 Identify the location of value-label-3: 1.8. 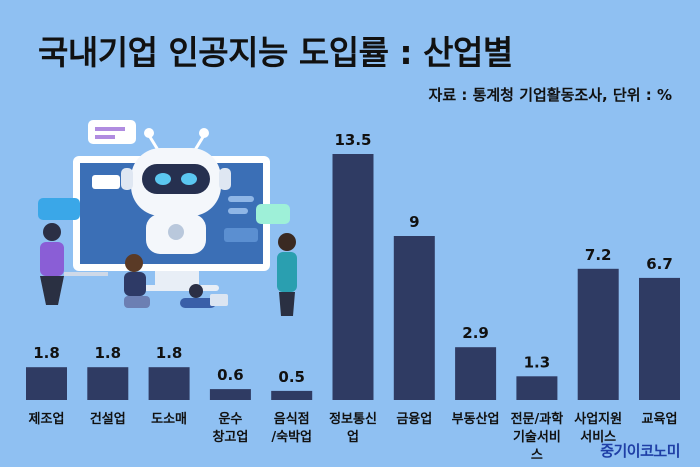
(169, 353).